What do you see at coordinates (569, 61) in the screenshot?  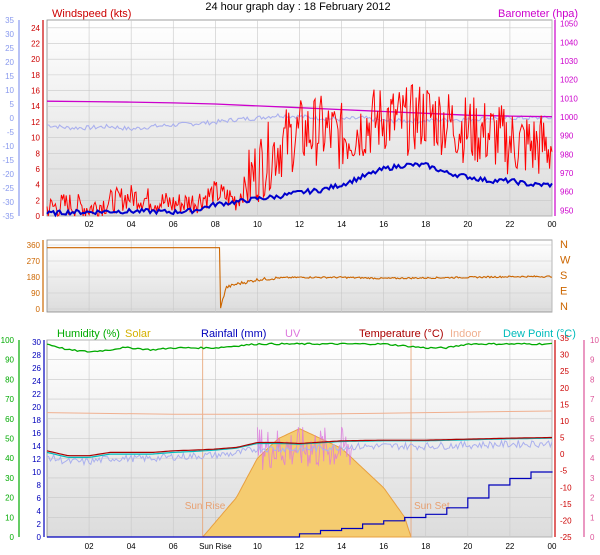 I see `y-tick-label-hpa: 1030` at bounding box center [569, 61].